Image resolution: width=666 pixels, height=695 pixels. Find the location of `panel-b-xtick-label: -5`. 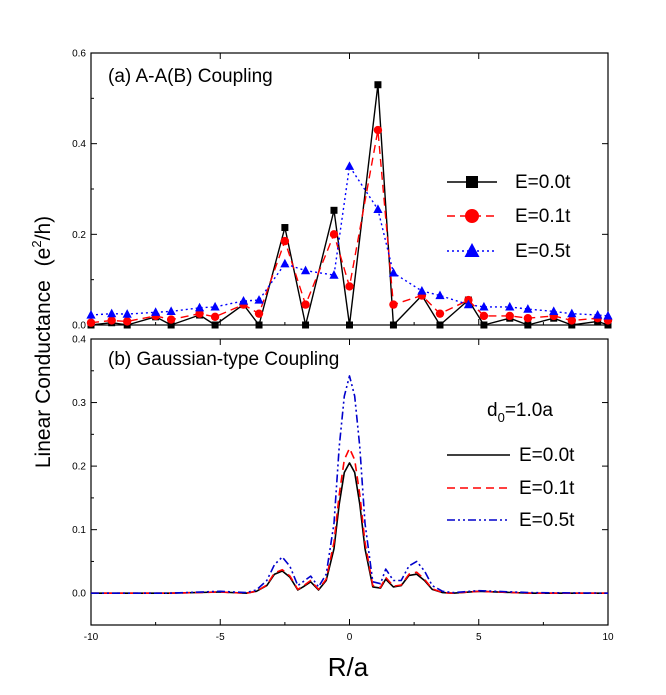

panel-b-xtick-label: -5 is located at coordinates (220, 637).